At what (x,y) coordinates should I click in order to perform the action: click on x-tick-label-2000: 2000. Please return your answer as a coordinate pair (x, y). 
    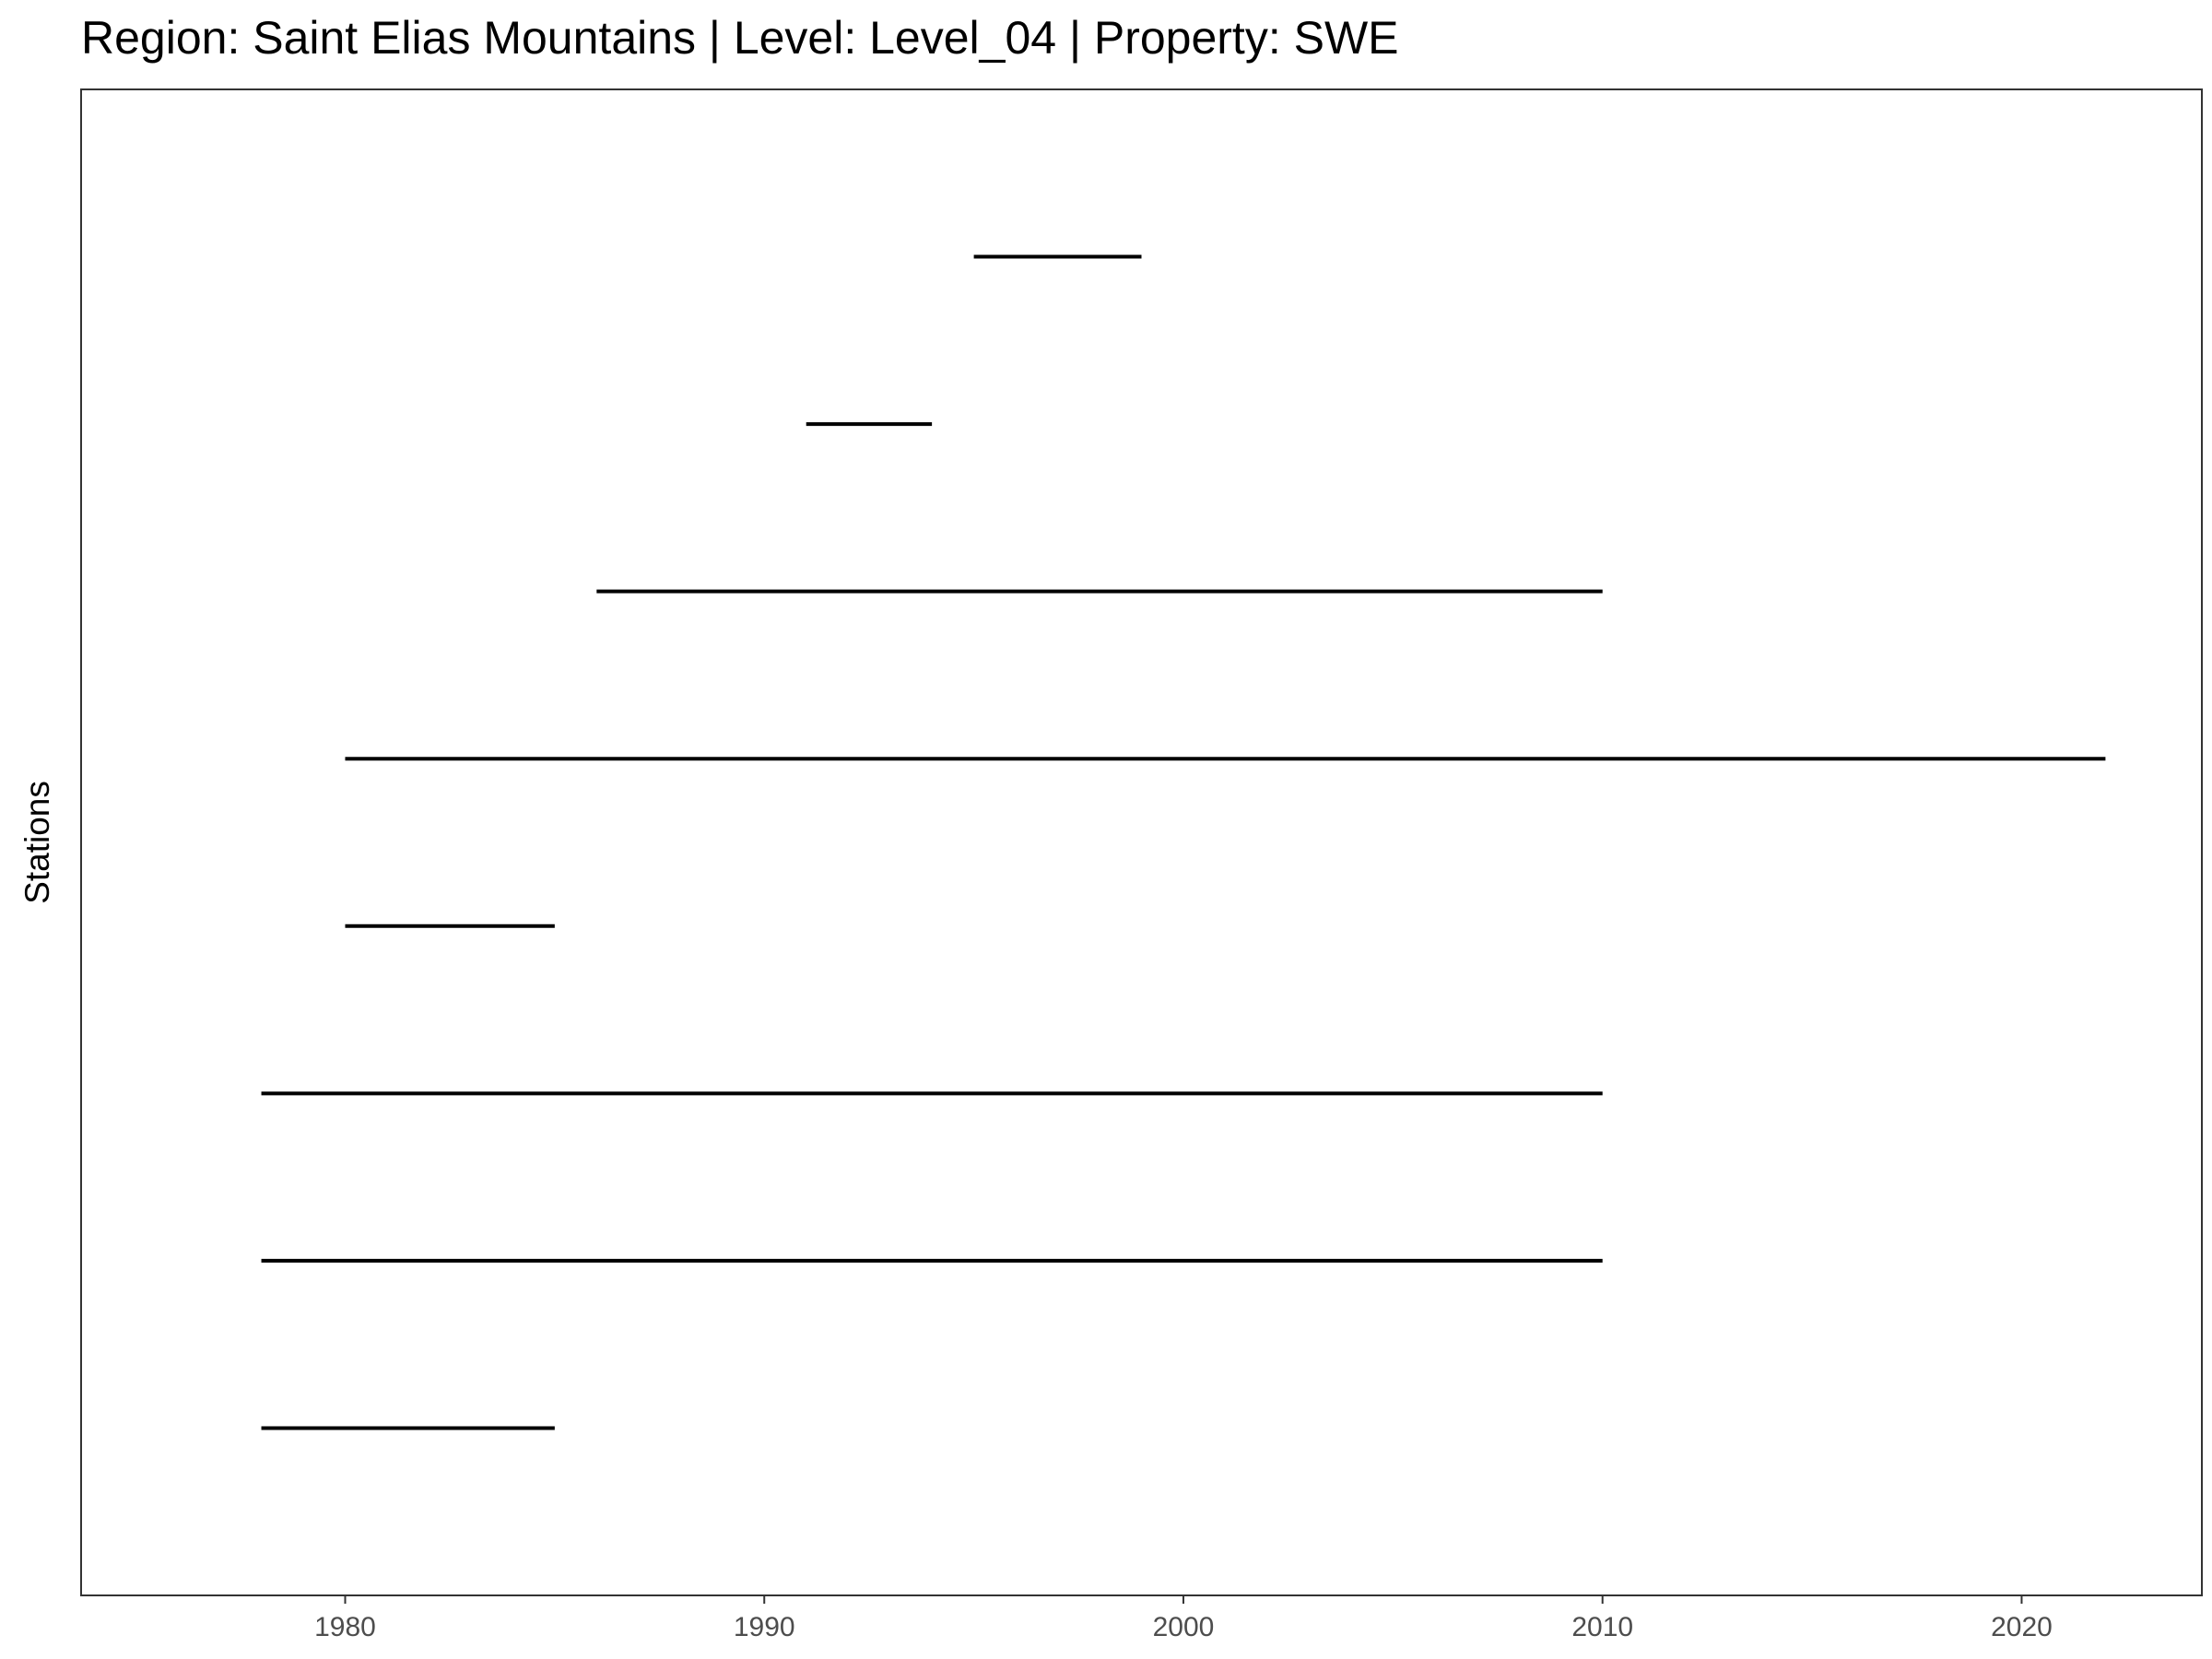
    Looking at the image, I should click on (1184, 1627).